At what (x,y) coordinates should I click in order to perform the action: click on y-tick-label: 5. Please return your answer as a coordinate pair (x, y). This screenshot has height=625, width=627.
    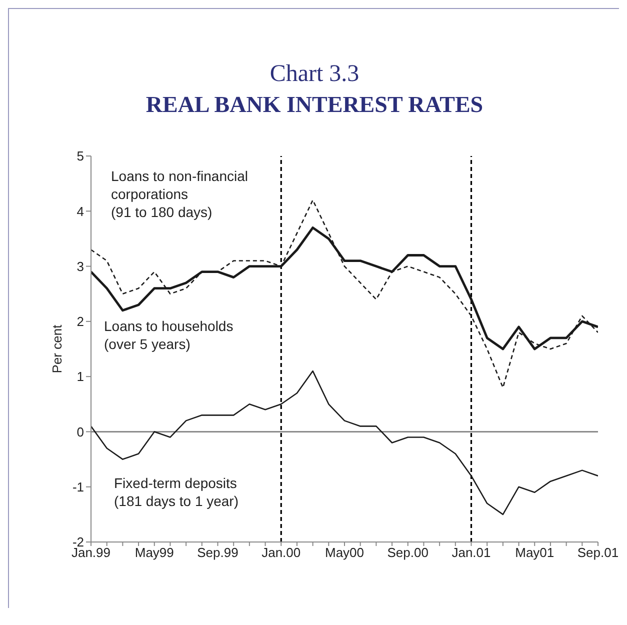
    Looking at the image, I should click on (80, 156).